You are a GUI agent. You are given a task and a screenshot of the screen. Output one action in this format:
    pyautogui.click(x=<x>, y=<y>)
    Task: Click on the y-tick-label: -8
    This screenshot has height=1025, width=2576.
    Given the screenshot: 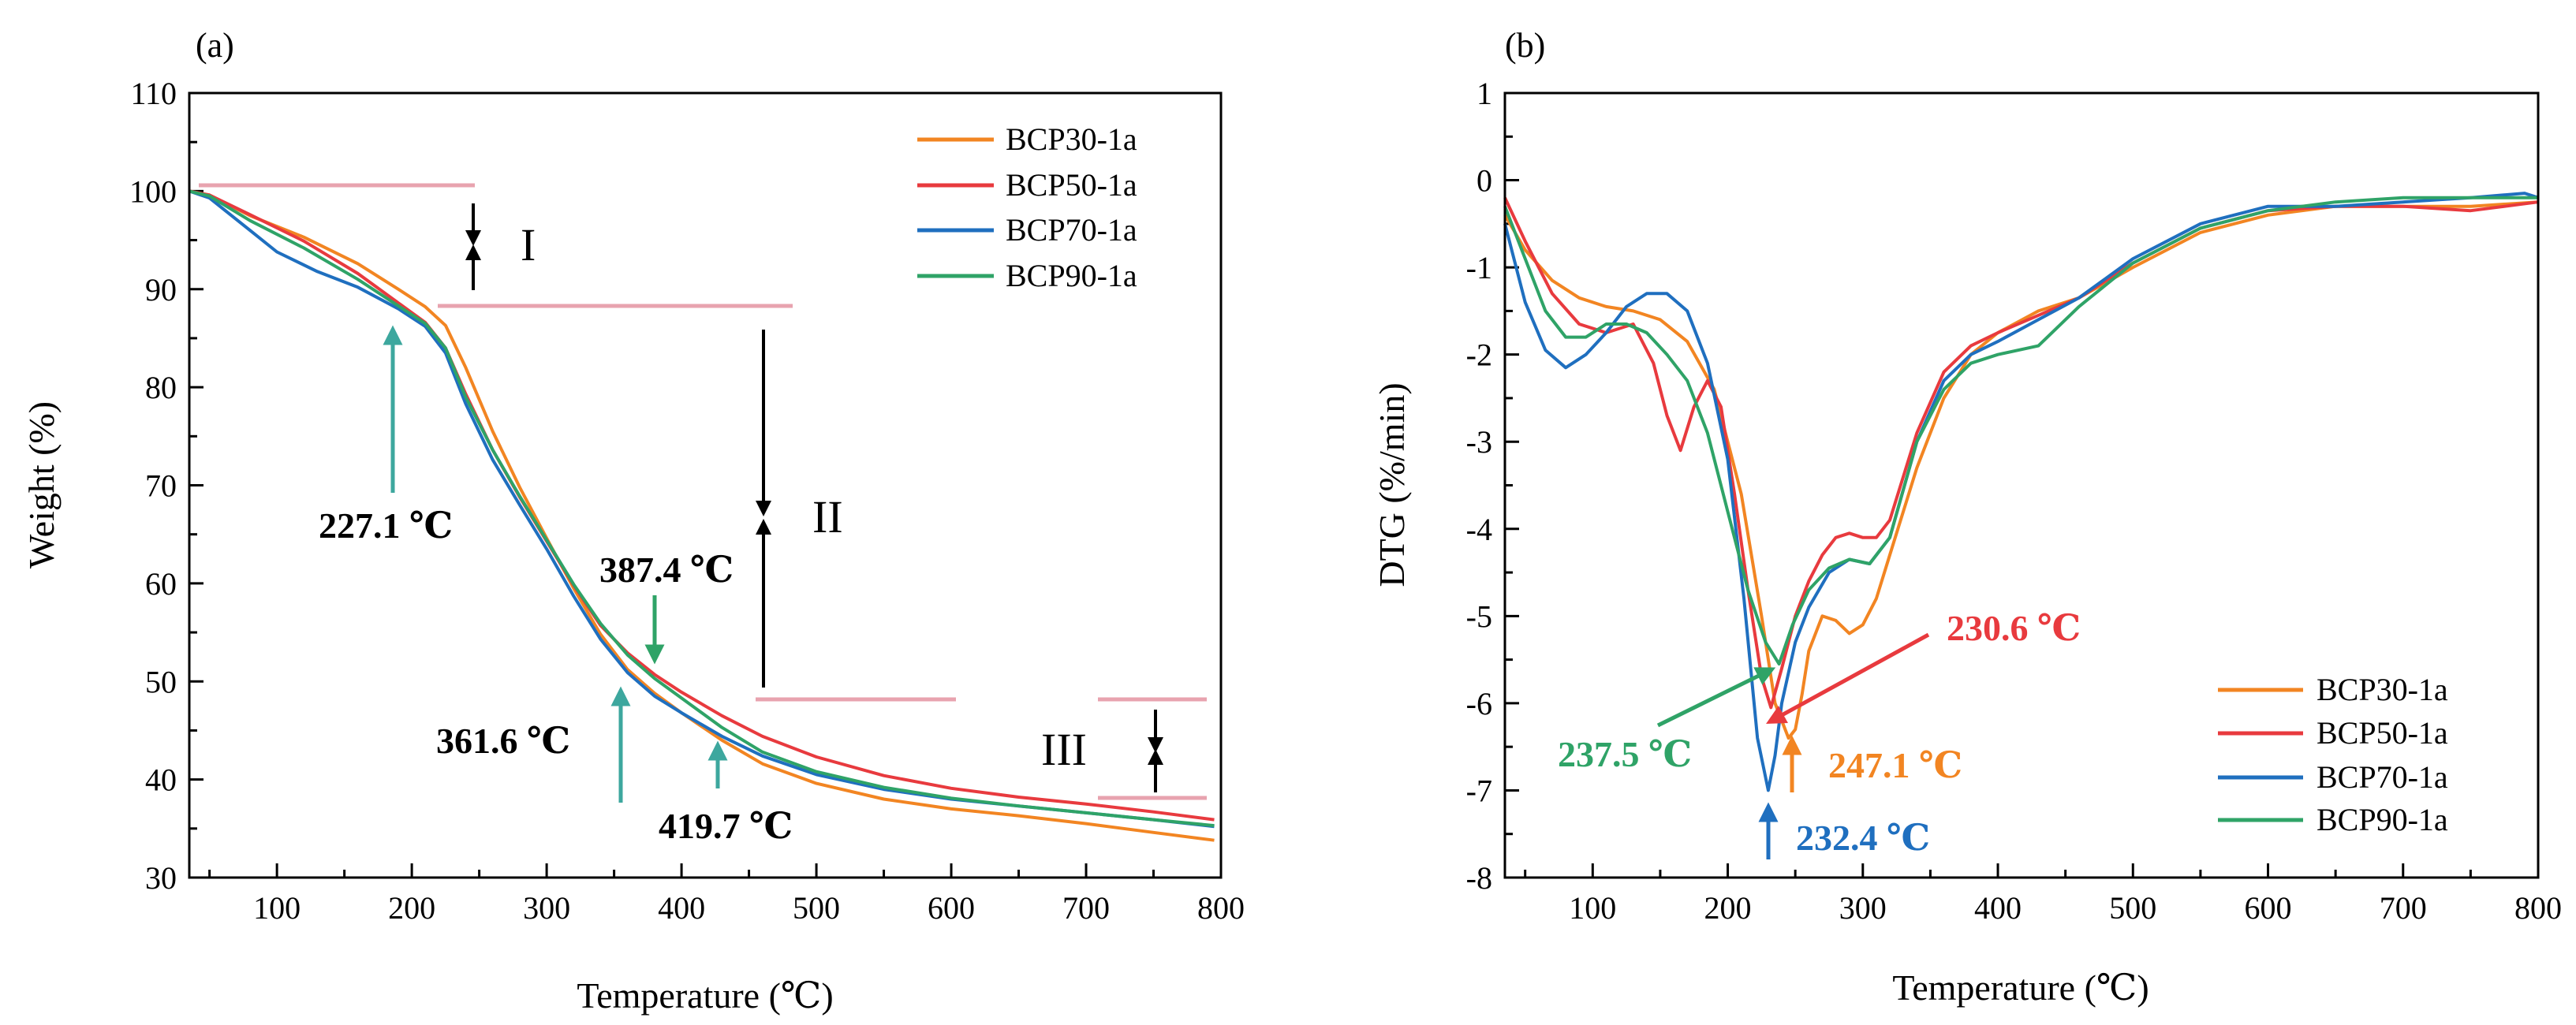 What is the action you would take?
    pyautogui.click(x=1479, y=878)
    